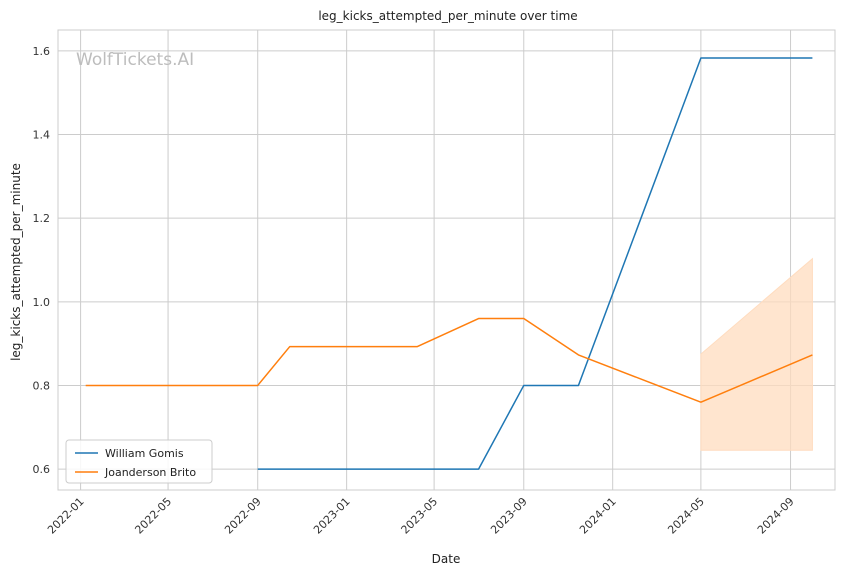  I want to click on y-tick-label-1.4: 1.4, so click(42, 135).